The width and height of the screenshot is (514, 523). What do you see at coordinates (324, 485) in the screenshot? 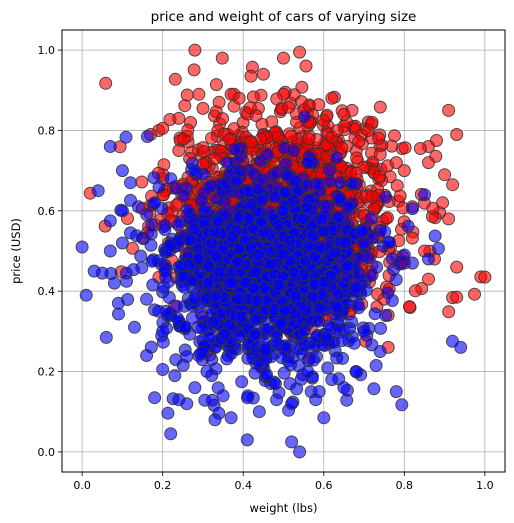
I see `x-tick-label: 0.6` at bounding box center [324, 485].